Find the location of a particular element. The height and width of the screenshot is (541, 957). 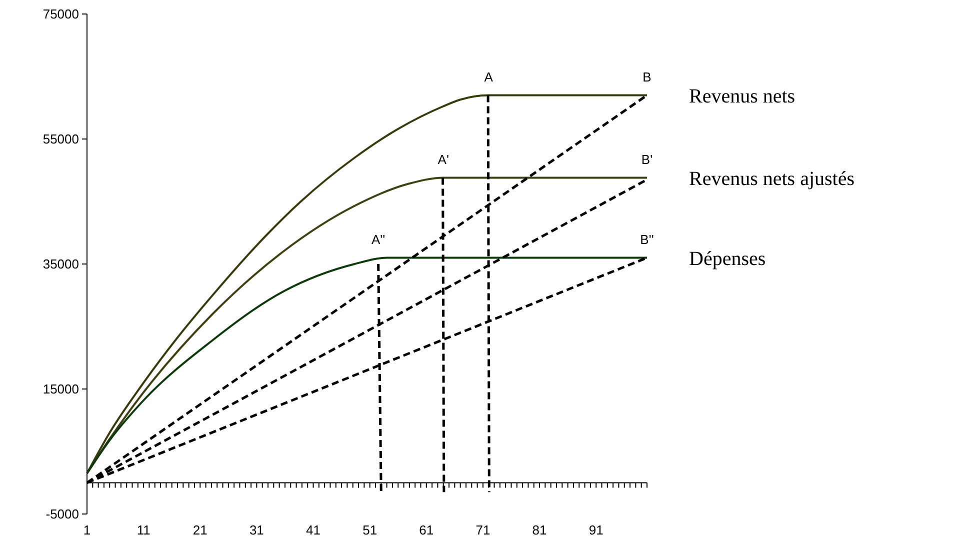

x-tick-label: 51 is located at coordinates (370, 530).